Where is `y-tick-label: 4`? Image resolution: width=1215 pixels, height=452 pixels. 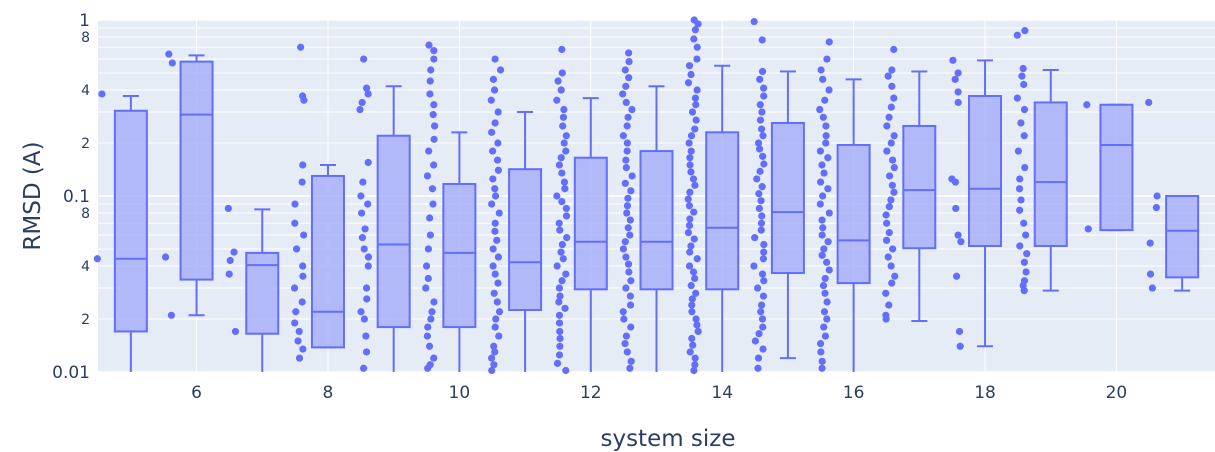
y-tick-label: 4 is located at coordinates (85, 91).